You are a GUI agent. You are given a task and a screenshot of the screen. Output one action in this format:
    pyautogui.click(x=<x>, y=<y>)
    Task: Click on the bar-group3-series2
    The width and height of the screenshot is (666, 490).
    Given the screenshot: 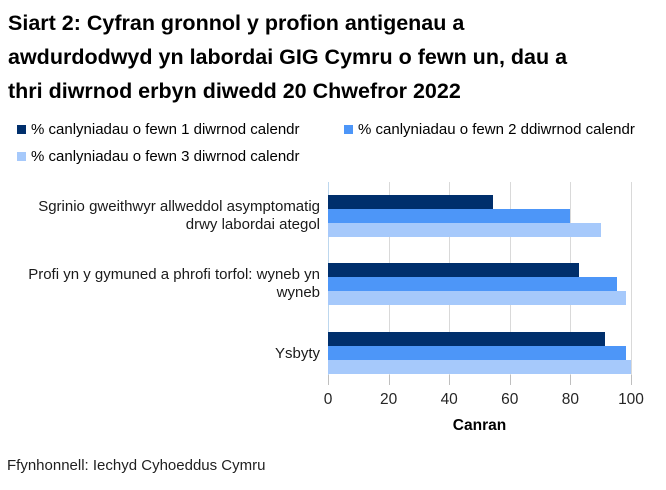 What is the action you would take?
    pyautogui.click(x=477, y=353)
    